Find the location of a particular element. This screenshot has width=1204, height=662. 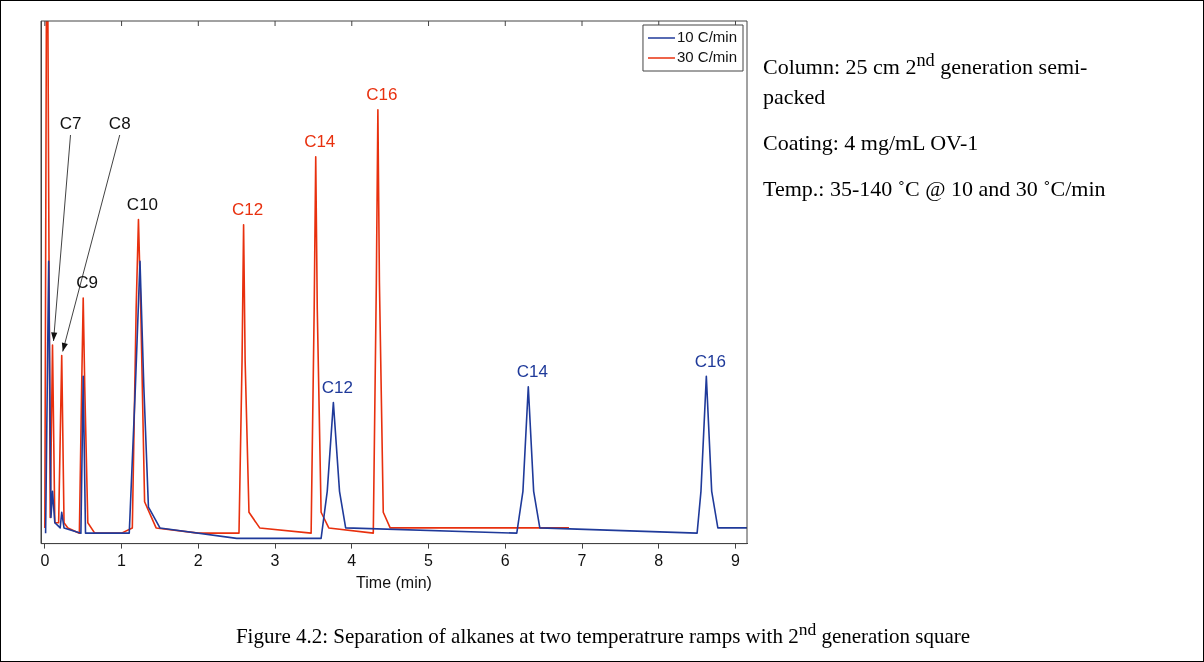

x-tick-label: 1 is located at coordinates (122, 560).